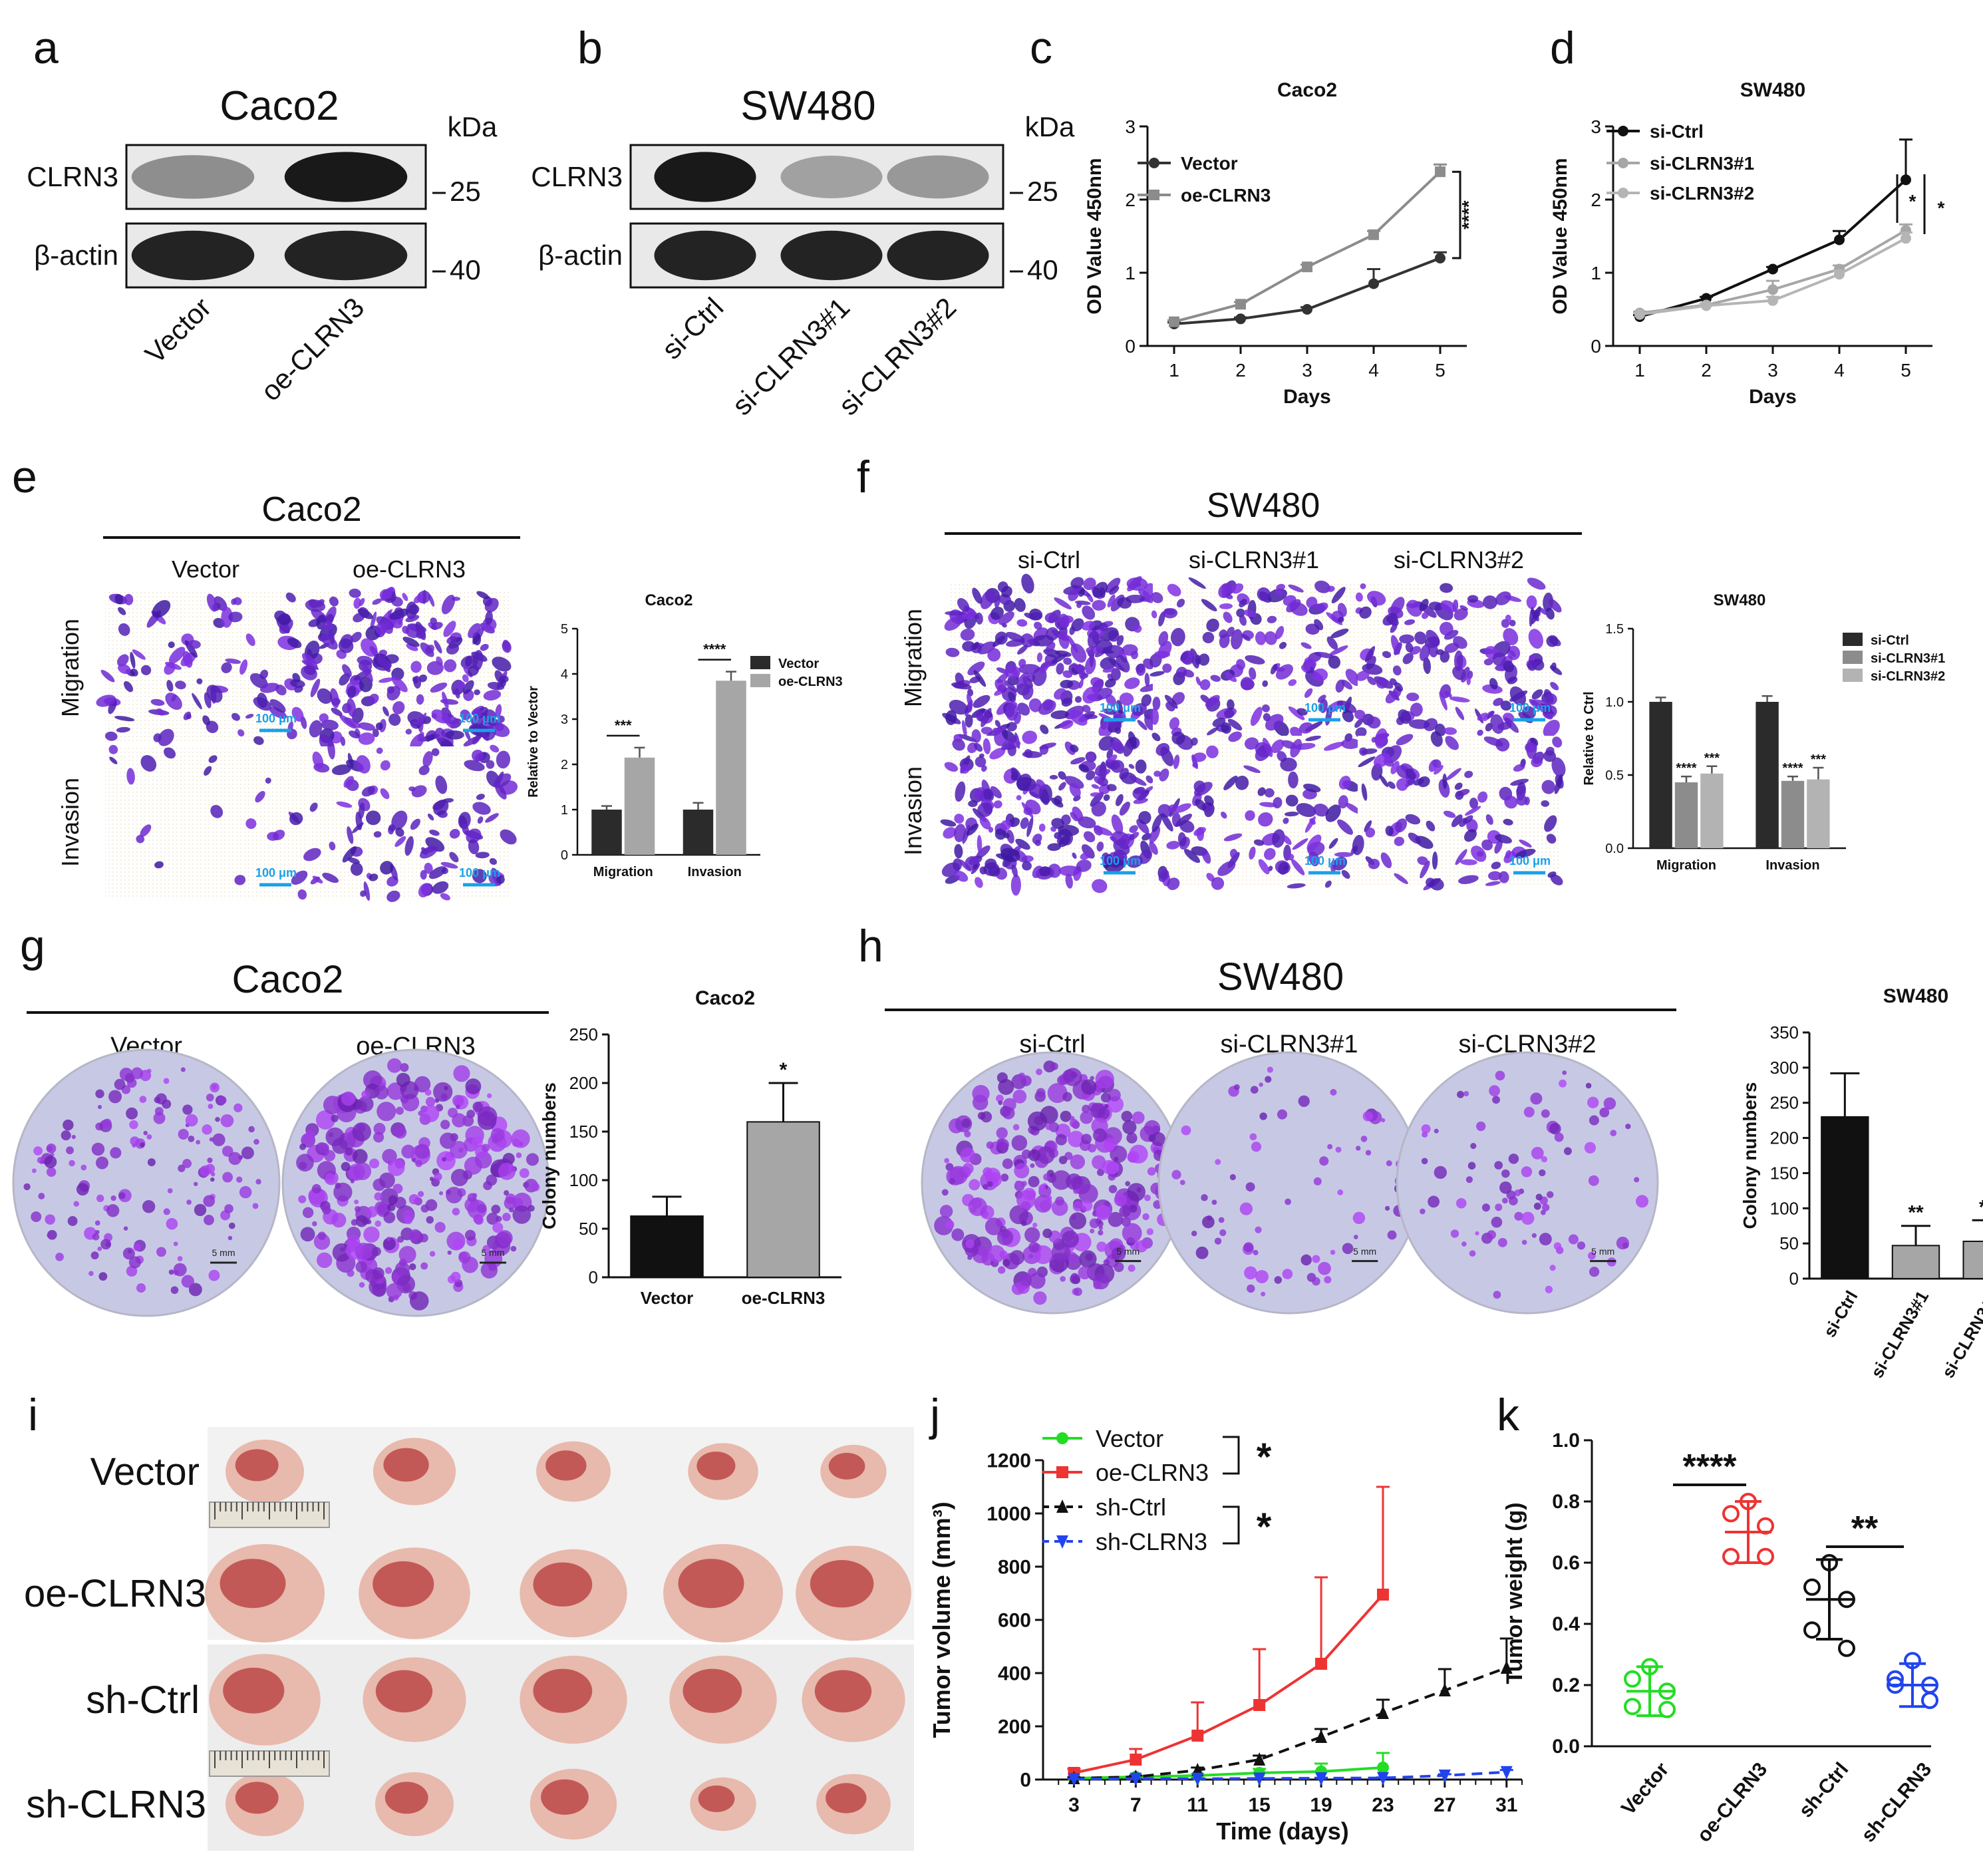 This screenshot has height=1876, width=1983. What do you see at coordinates (1050, 126) in the screenshot?
I see `kda-label: kDa` at bounding box center [1050, 126].